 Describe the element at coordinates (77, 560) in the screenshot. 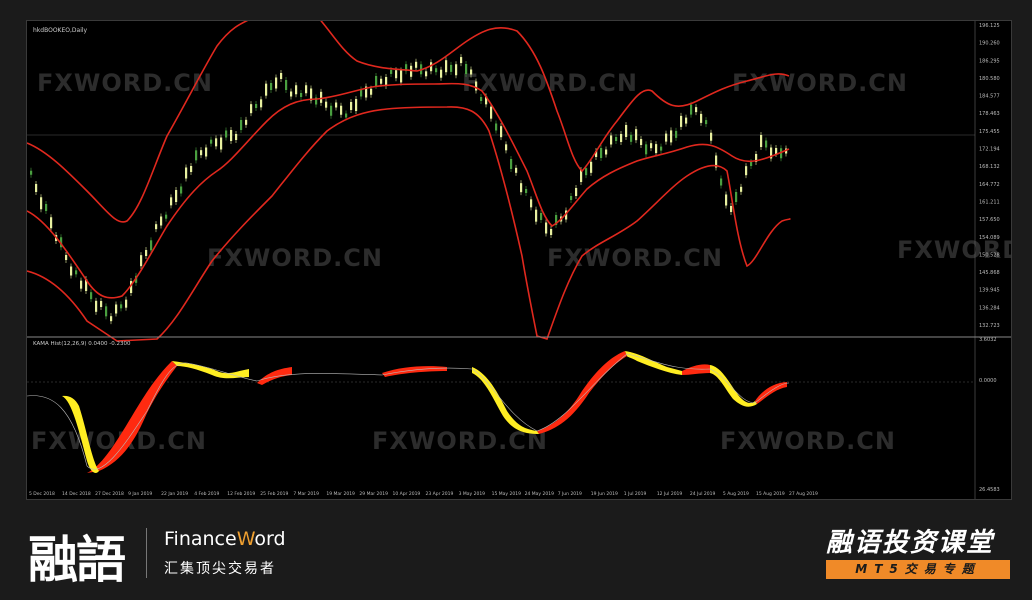

I see `logo-rongyu: 融語` at that location.